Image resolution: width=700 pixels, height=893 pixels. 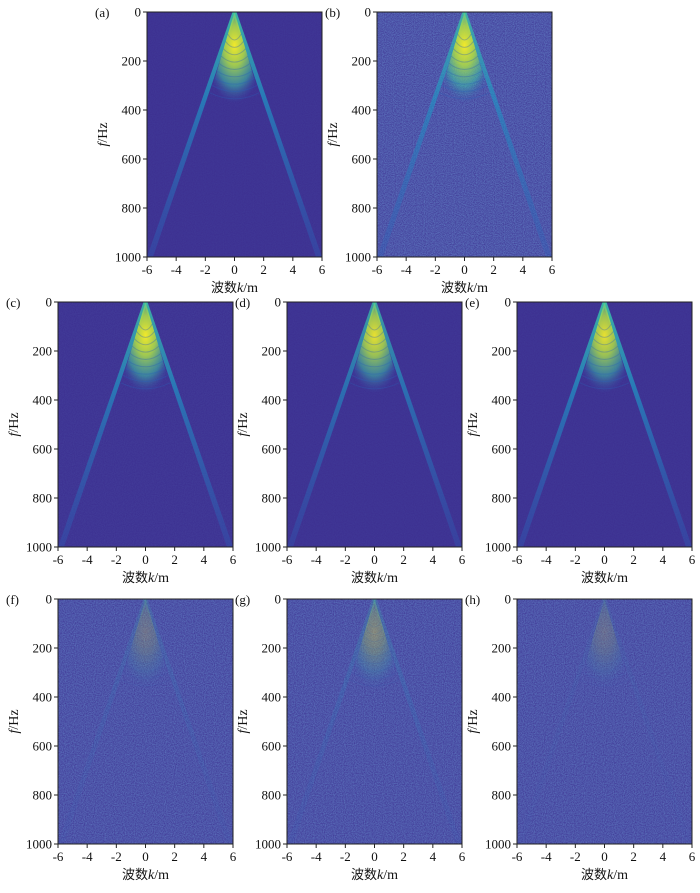 I want to click on panel-label: (d), so click(x=242, y=302).